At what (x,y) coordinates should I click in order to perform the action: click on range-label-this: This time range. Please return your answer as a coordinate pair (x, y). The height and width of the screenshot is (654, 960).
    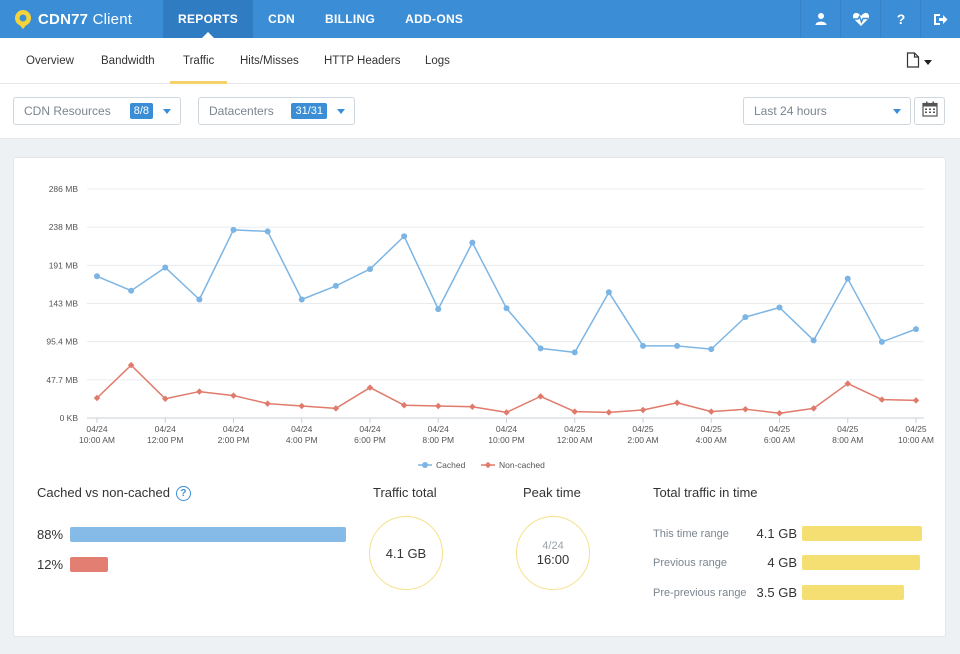
    Looking at the image, I should click on (691, 534).